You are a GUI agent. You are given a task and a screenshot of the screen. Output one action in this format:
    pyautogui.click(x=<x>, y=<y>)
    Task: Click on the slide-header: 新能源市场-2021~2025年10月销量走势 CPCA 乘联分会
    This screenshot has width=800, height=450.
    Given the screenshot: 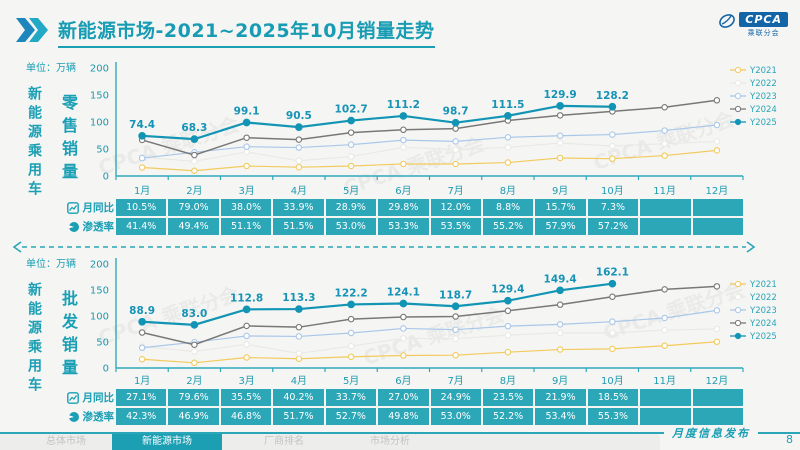 What is the action you would take?
    pyautogui.click(x=400, y=28)
    